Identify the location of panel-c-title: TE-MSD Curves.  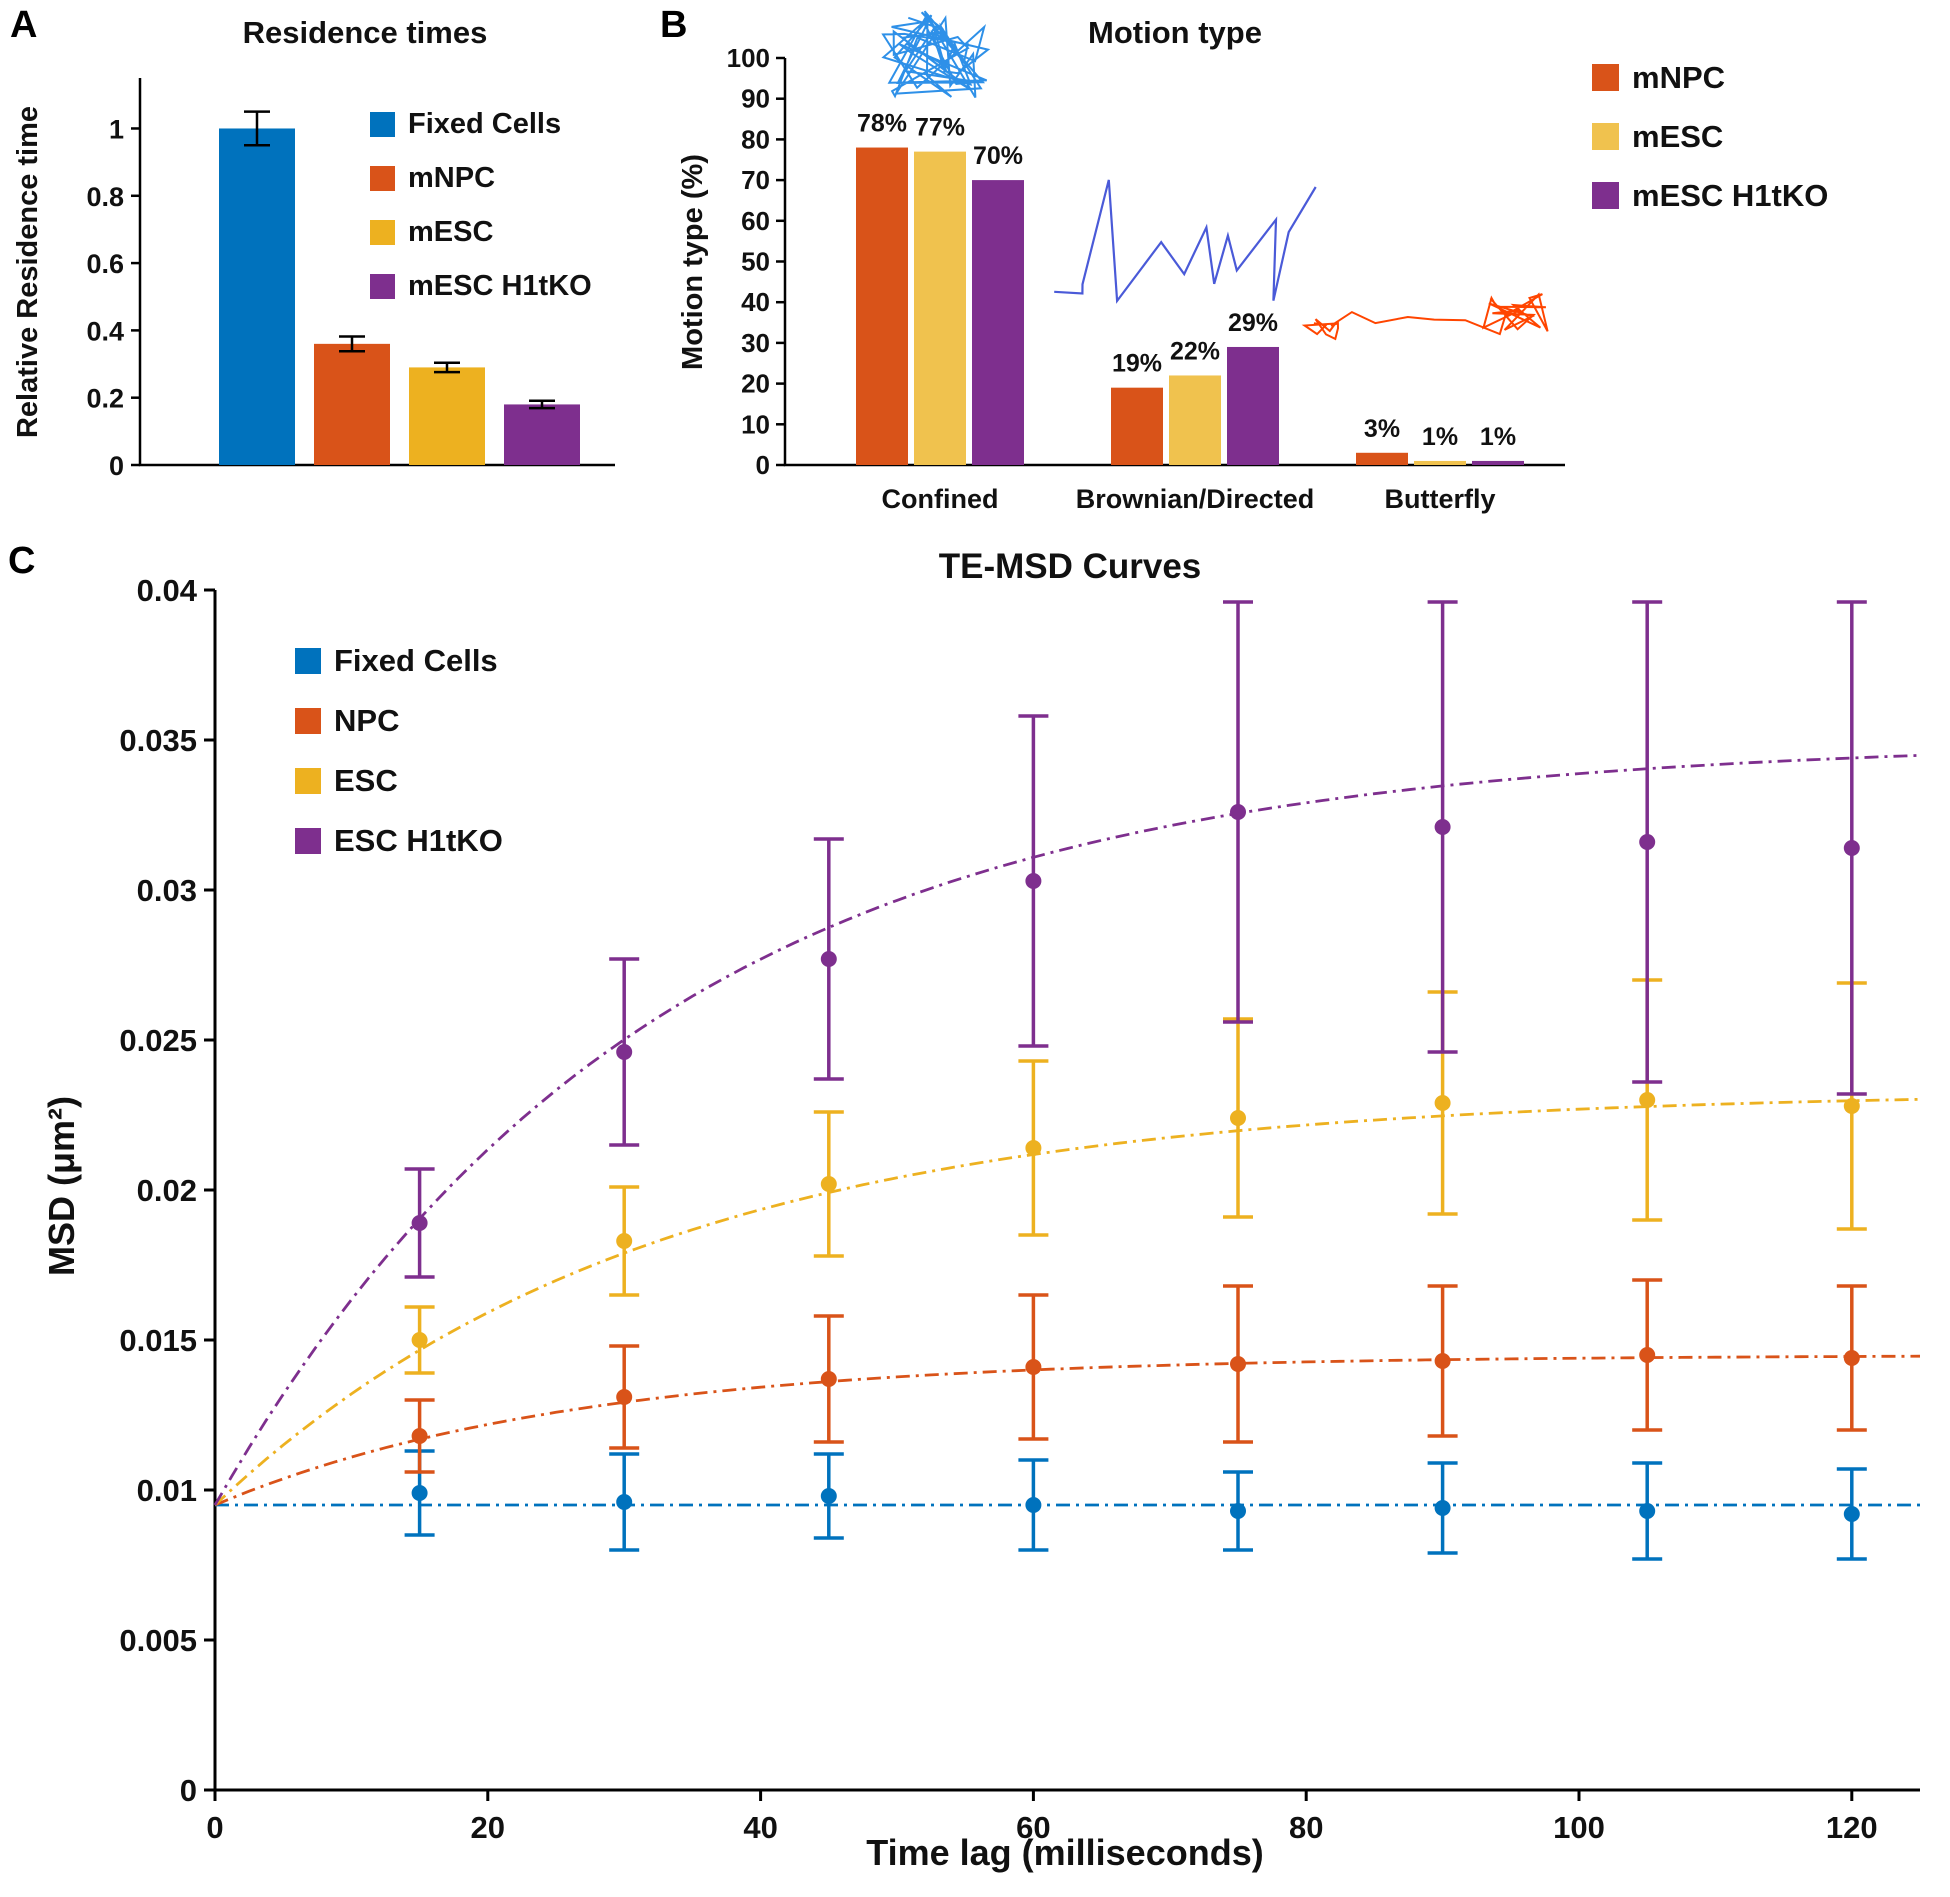
(1070, 566).